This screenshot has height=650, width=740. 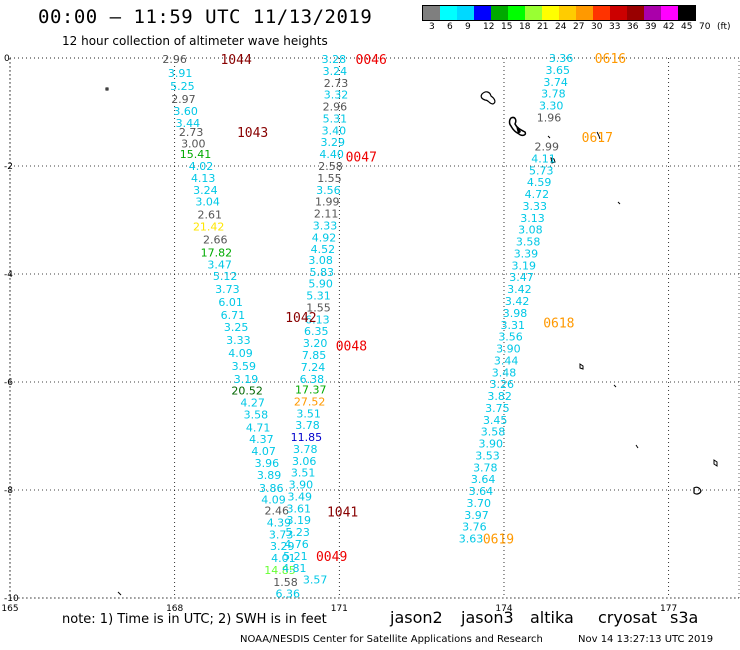 What do you see at coordinates (498, 540) in the screenshot?
I see `pass-time-label: 0619` at bounding box center [498, 540].